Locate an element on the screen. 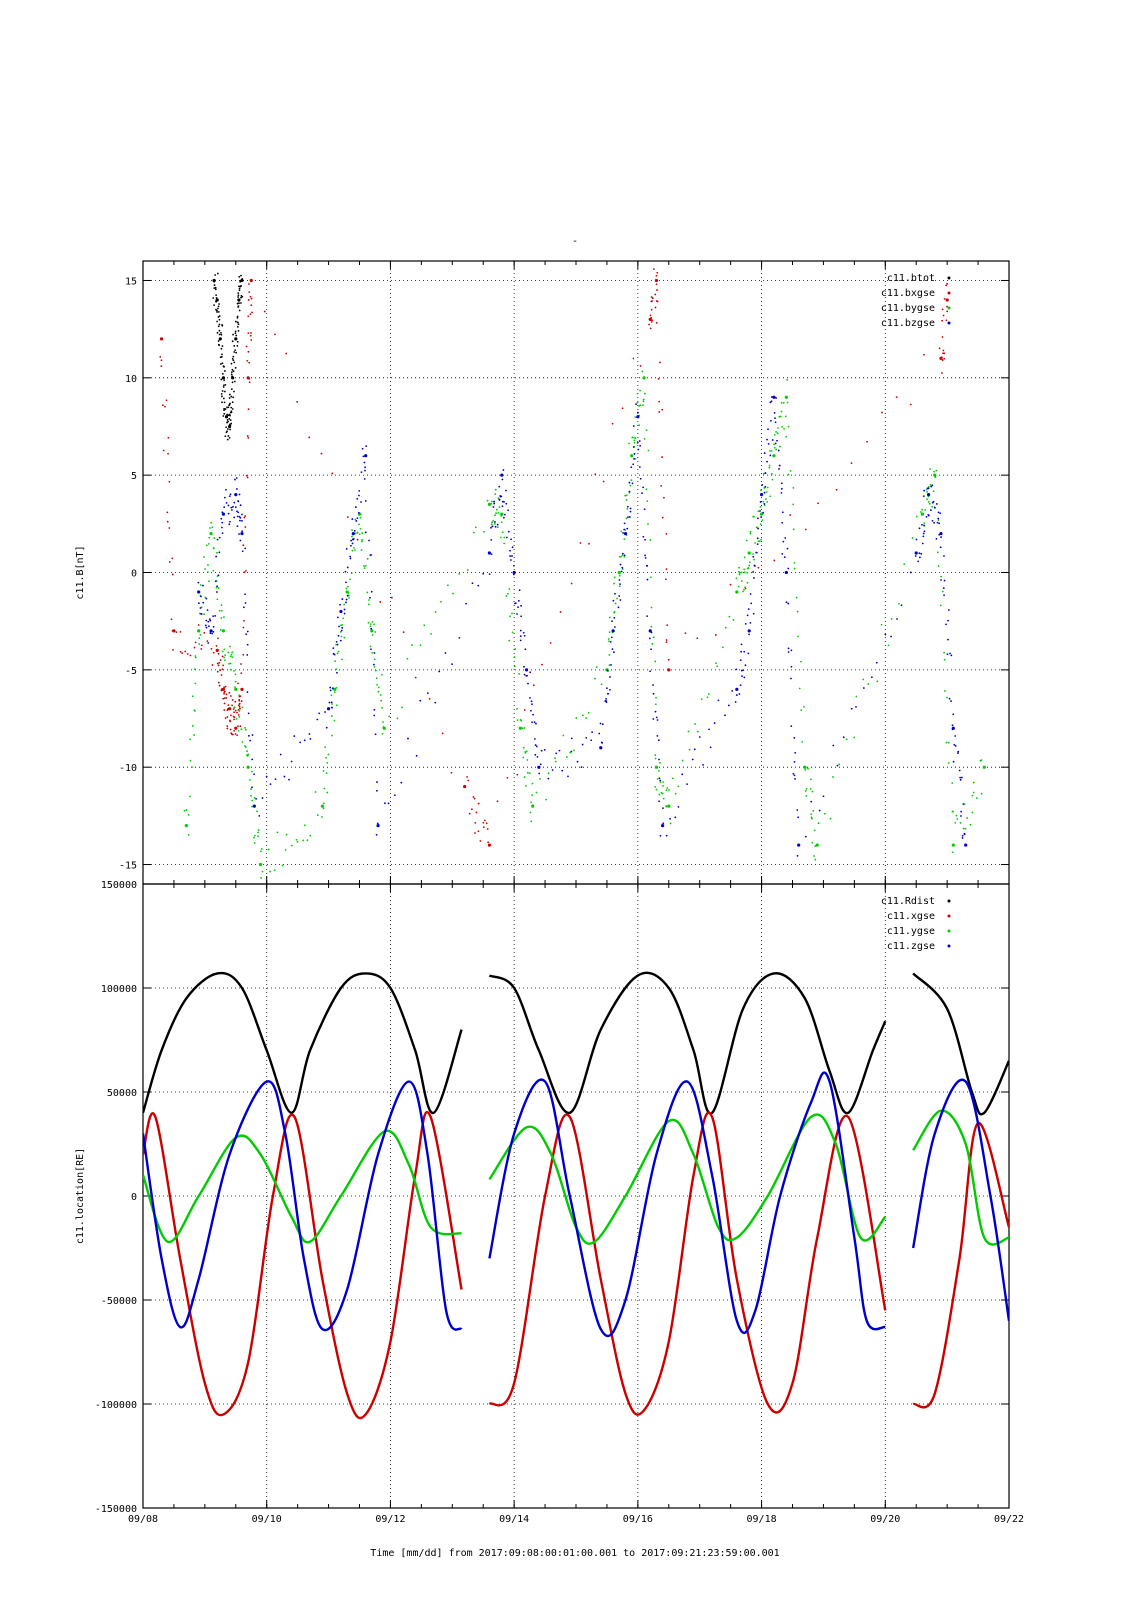  b-ytick-label: -5 is located at coordinates (131, 671).